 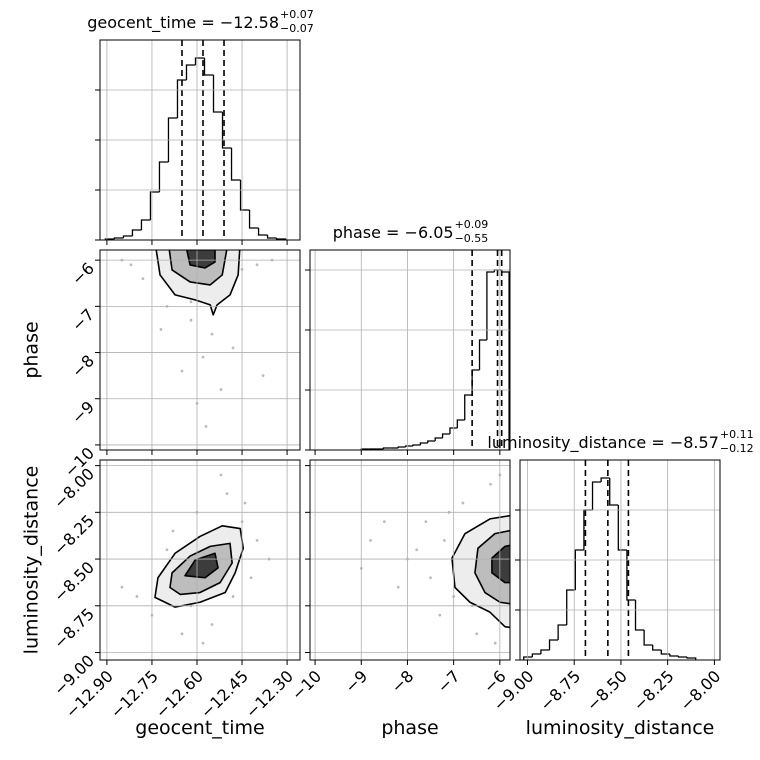 What do you see at coordinates (472, 224) in the screenshot?
I see `title-sup: +0.09` at bounding box center [472, 224].